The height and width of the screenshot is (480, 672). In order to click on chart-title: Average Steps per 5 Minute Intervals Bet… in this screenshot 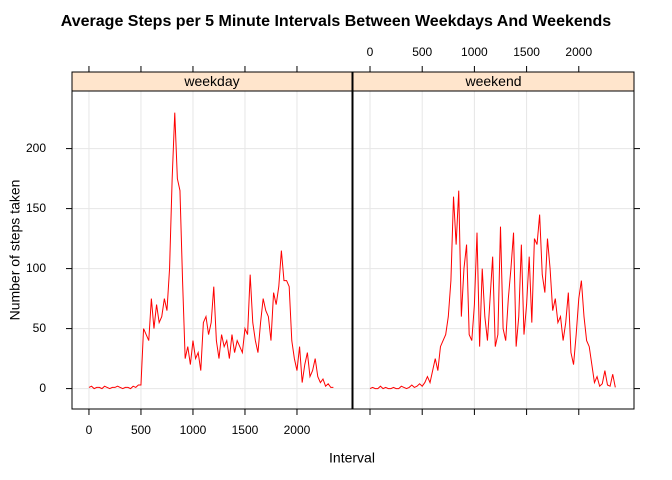, I will do `click(336, 21)`.